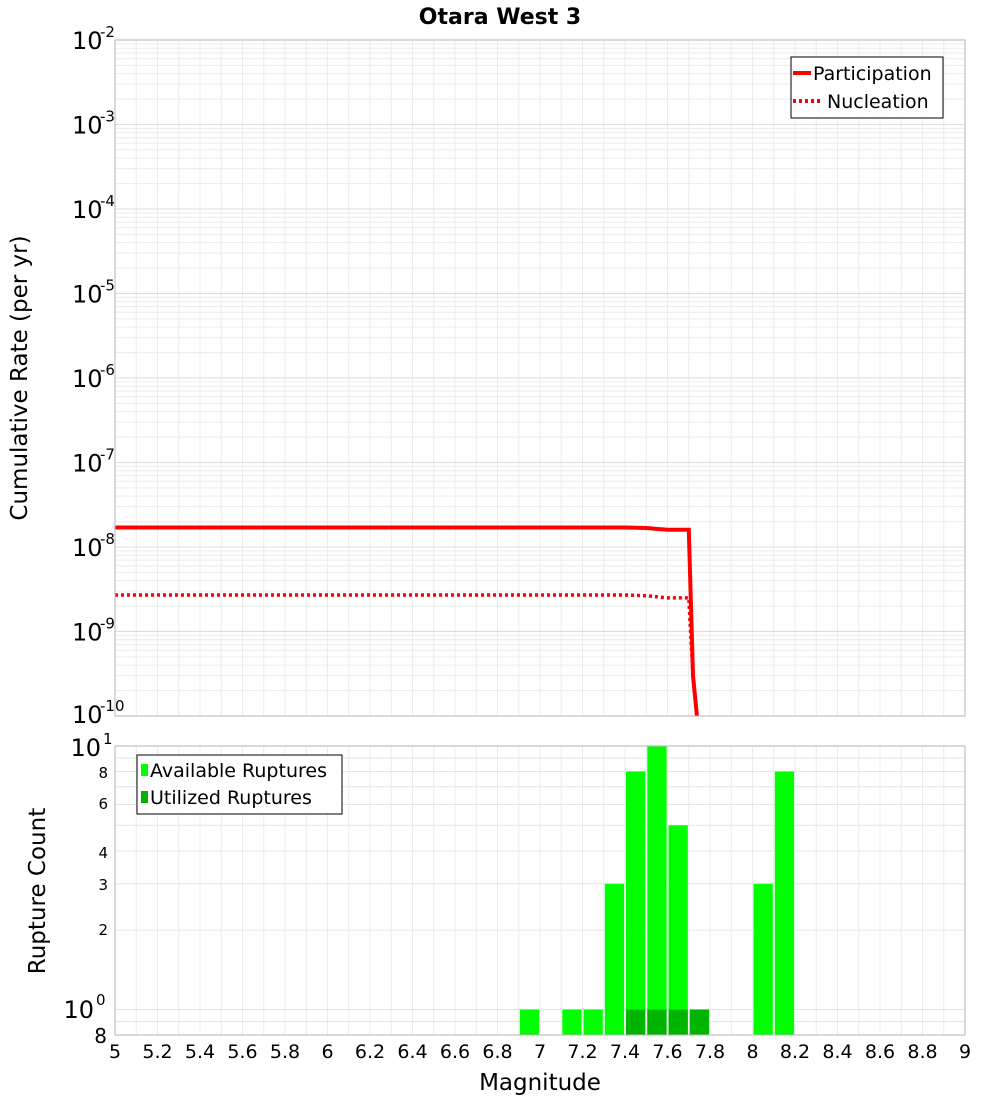 This screenshot has width=1000, height=1100. What do you see at coordinates (103, 804) in the screenshot?
I see `y-tick-label-6: 6` at bounding box center [103, 804].